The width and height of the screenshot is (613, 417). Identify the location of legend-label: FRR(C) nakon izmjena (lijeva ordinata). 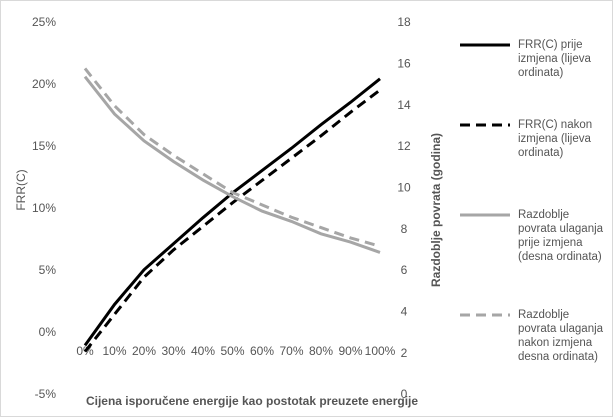
(555, 139).